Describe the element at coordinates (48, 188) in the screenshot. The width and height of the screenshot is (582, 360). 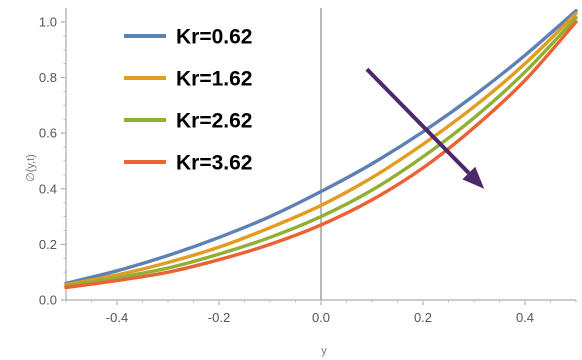
I see `y-tick-label: 0.4` at that location.